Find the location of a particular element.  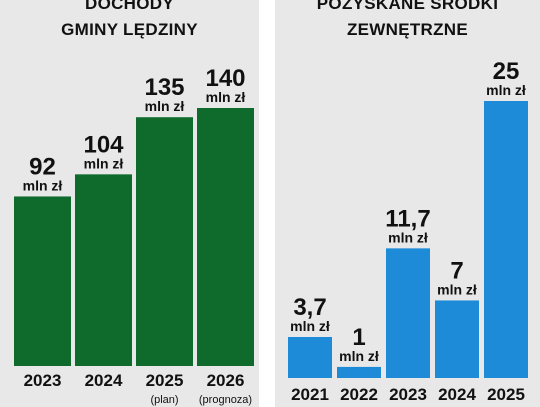

value-label-2023: 92 is located at coordinates (42, 166).